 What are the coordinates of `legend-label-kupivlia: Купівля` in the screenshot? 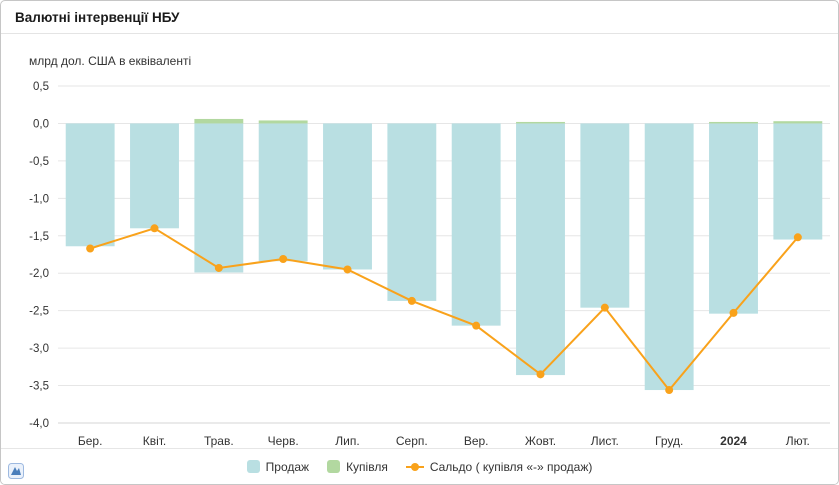 It's located at (367, 466).